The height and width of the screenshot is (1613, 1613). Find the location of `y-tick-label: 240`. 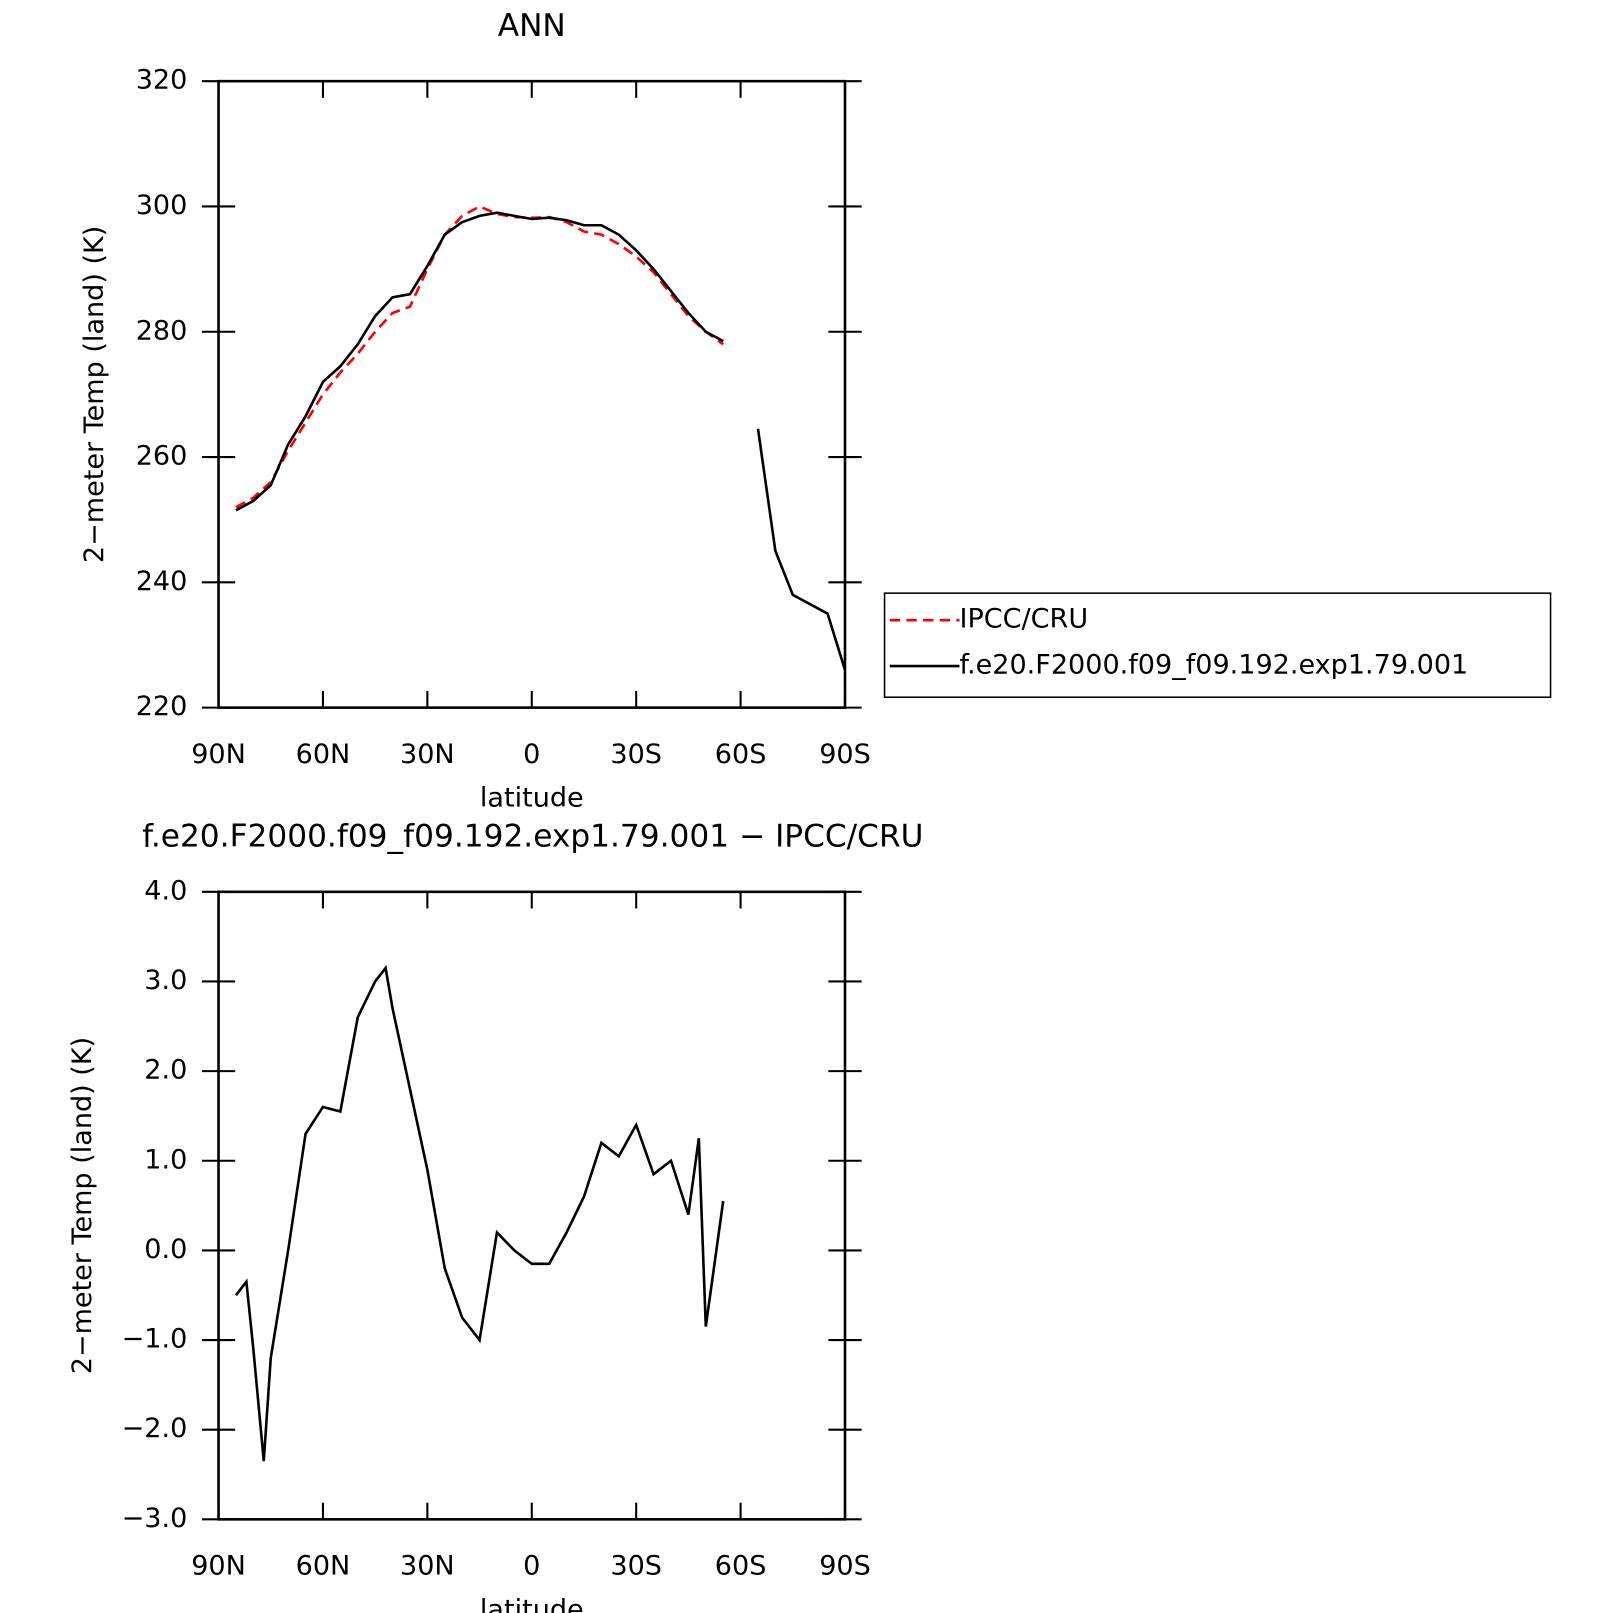

y-tick-label: 240 is located at coordinates (162, 581).